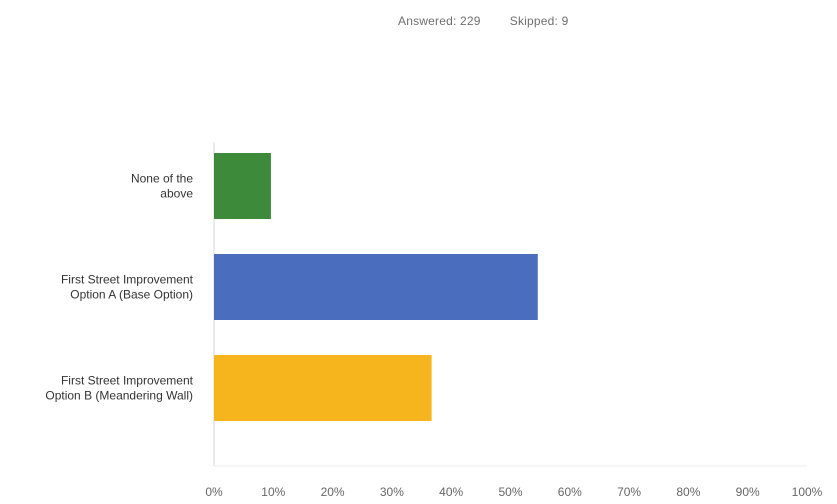 This screenshot has height=504, width=837. Describe the element at coordinates (427, 21) in the screenshot. I see `answered-label: Answered:` at that location.